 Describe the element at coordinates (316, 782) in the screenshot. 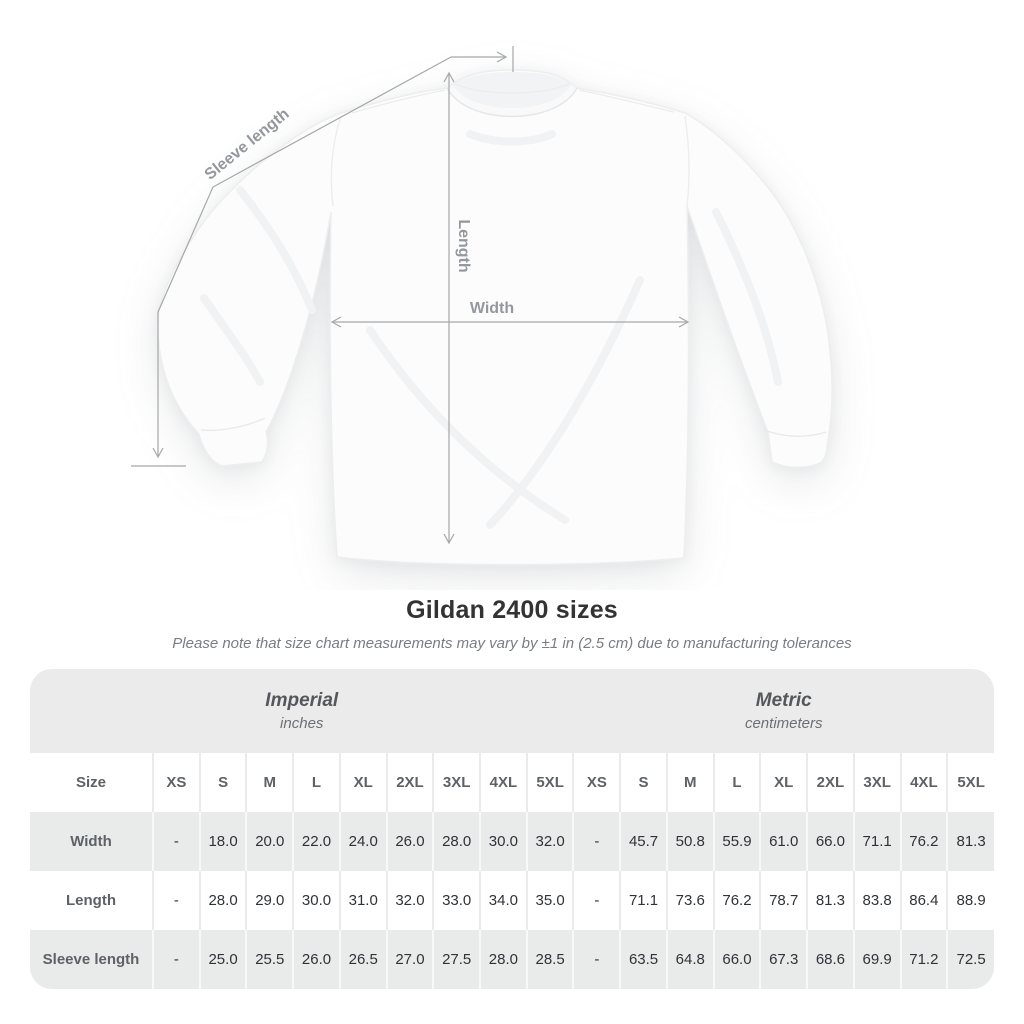

I see `col-header-imperial-l: L` at that location.